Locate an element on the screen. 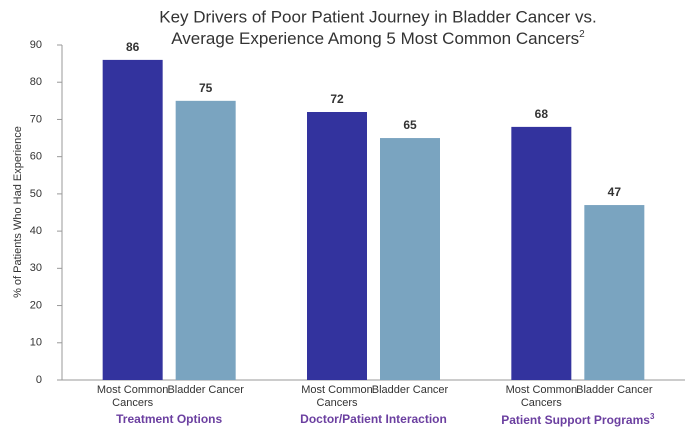  category-text: Treatment Options is located at coordinates (169, 419).